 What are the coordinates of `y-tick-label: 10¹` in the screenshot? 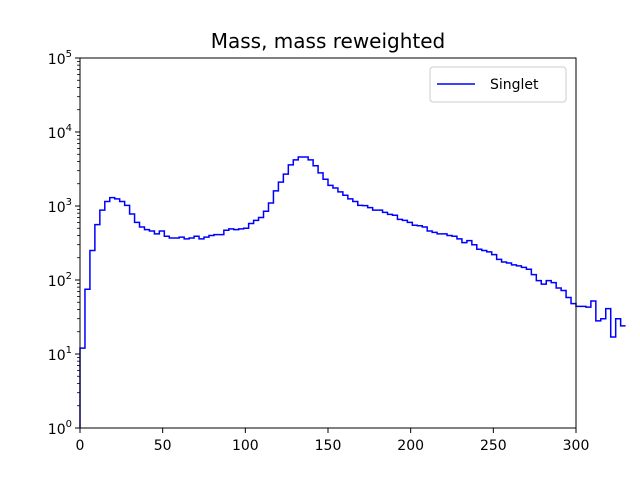 It's located at (60, 354).